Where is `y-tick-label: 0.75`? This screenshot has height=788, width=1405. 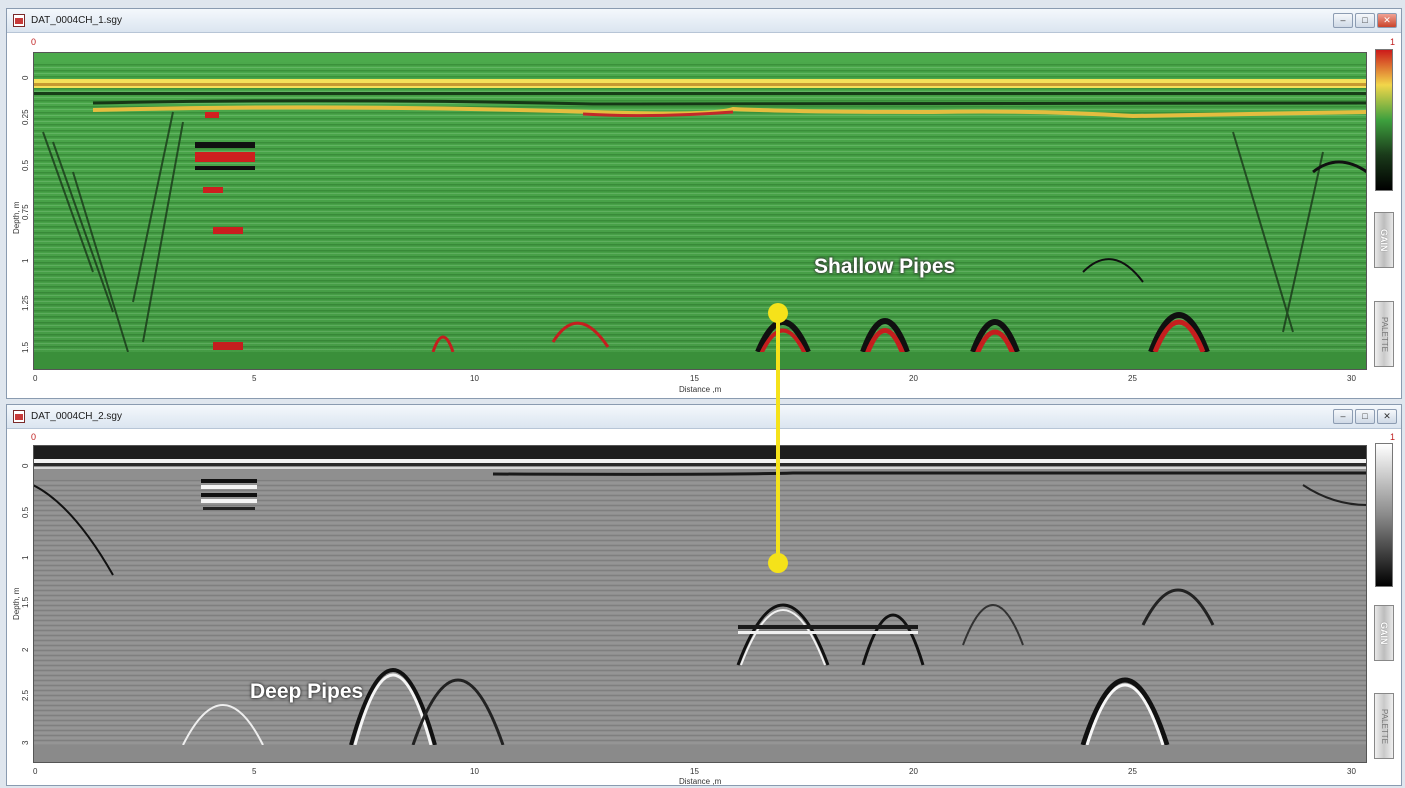 y-tick-label: 0.75 is located at coordinates (25, 212).